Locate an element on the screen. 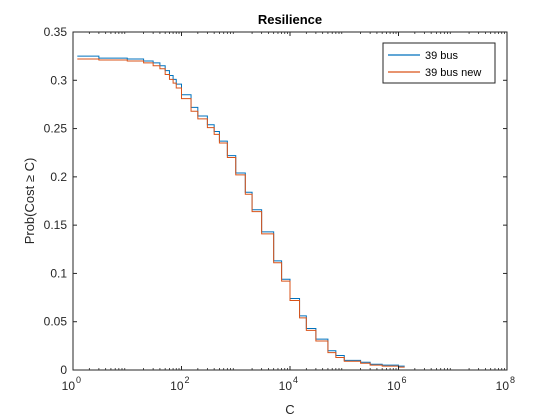 The image size is (560, 420). x-tick-label-exponent: 2 is located at coordinates (187, 380).